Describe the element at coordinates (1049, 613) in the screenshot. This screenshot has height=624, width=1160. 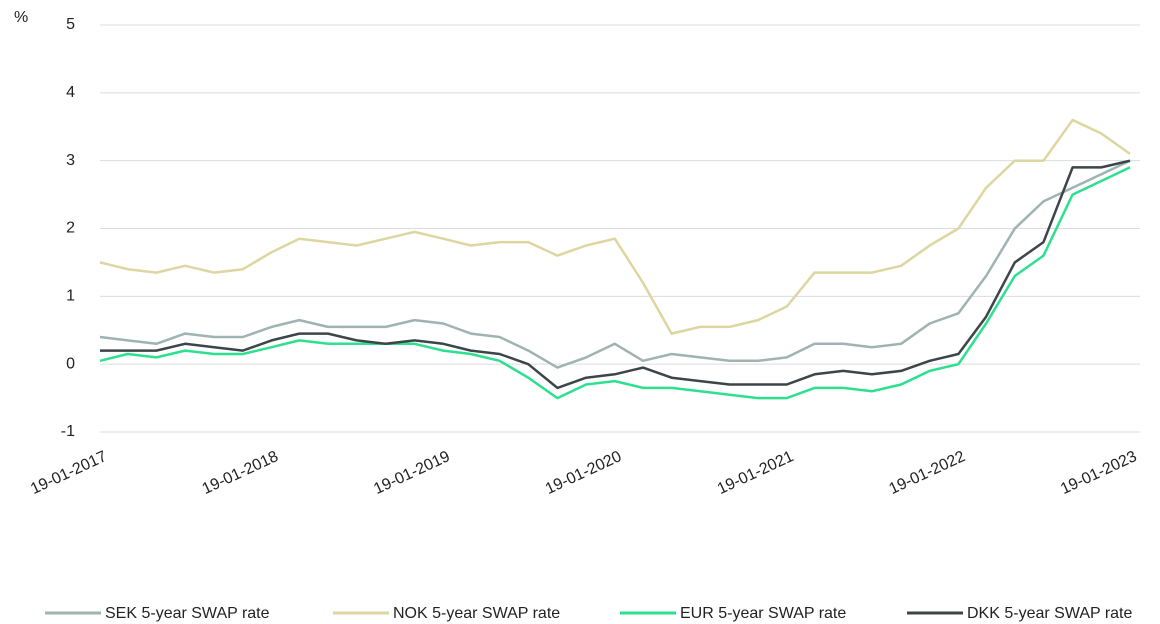
I see `legend-label: DKK 5-year SWAP rate` at that location.